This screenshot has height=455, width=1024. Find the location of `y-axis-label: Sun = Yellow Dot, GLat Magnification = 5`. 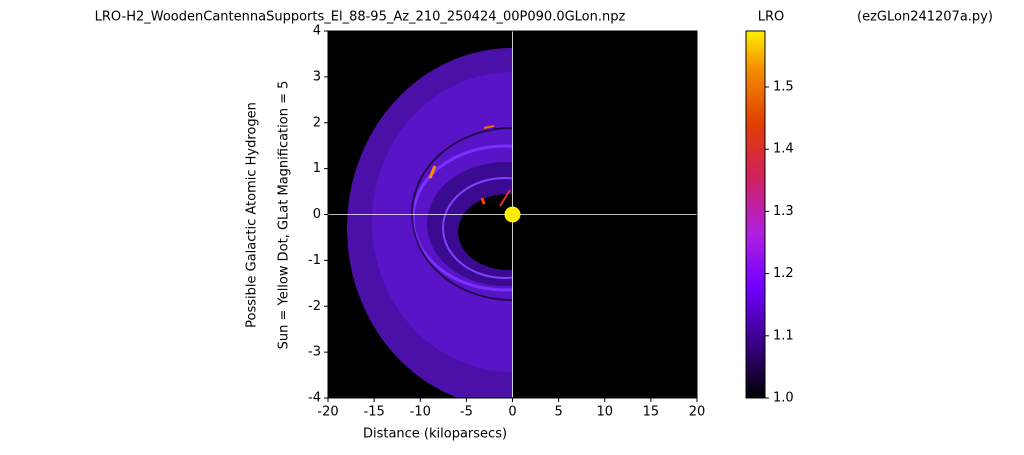

y-axis-label: Sun = Yellow Dot, GLat Magnification = 5 is located at coordinates (284, 215).